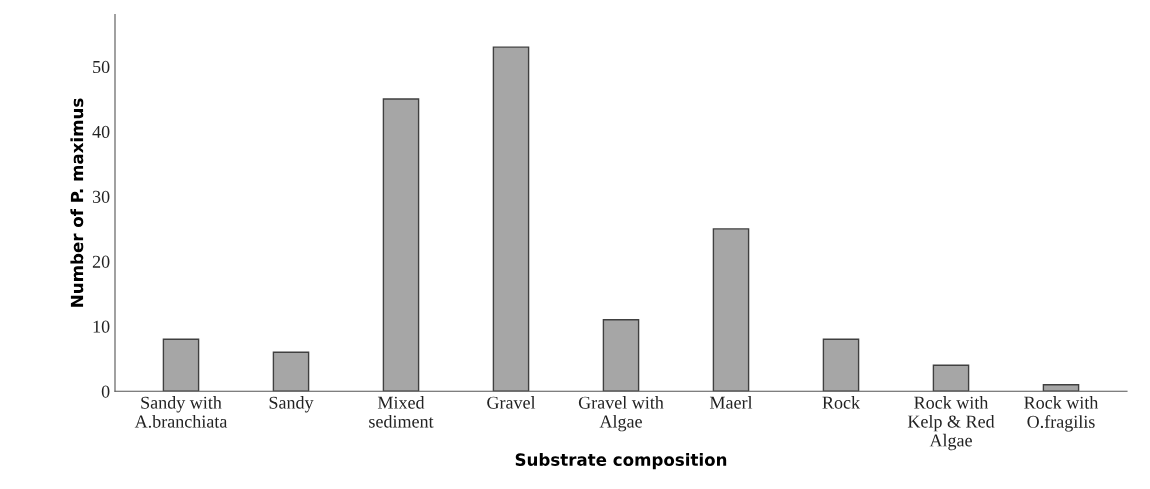  Describe the element at coordinates (1061, 414) in the screenshot. I see `x-tick-label: Rock with O.fragilis` at that location.